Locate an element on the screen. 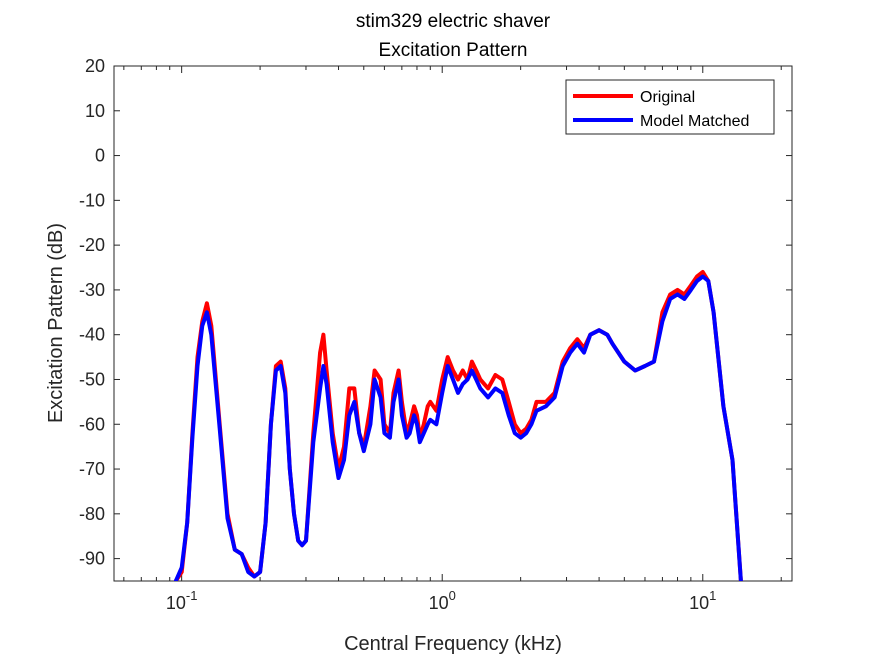  y-tick-label: -80 is located at coordinates (92, 514).